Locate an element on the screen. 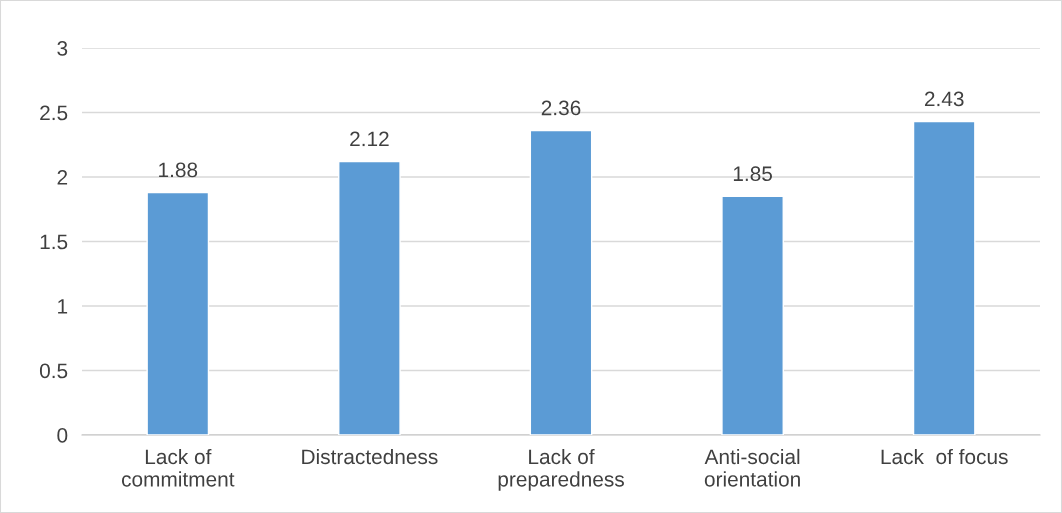 The width and height of the screenshot is (1062, 513). y-tick-label: 2.5 is located at coordinates (54, 113).